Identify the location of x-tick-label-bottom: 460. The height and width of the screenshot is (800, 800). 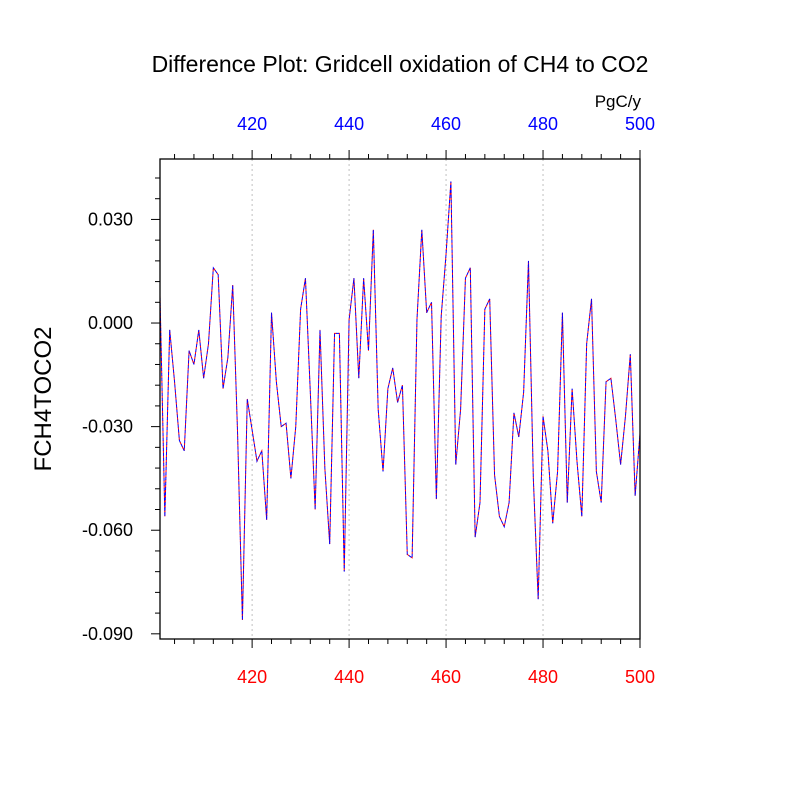
(446, 677).